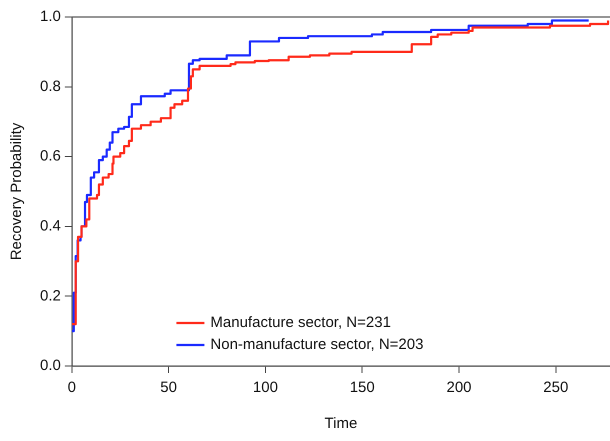 Image resolution: width=610 pixels, height=441 pixels. What do you see at coordinates (555, 387) in the screenshot?
I see `x-tick-label: 250` at bounding box center [555, 387].